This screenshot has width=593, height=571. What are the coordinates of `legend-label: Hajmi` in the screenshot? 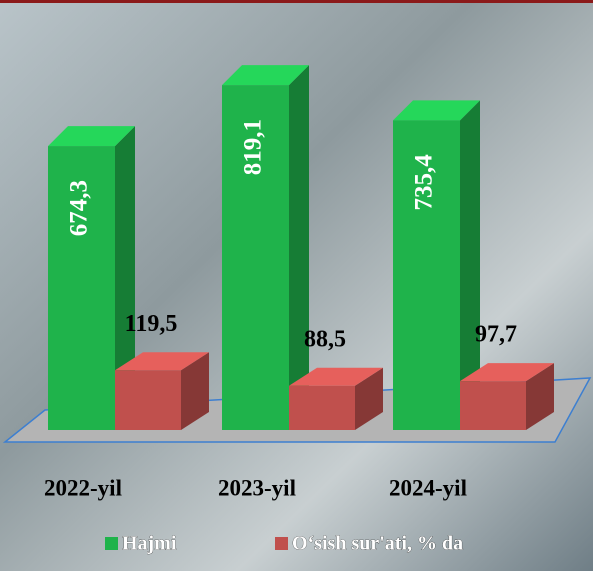 It's located at (149, 544).